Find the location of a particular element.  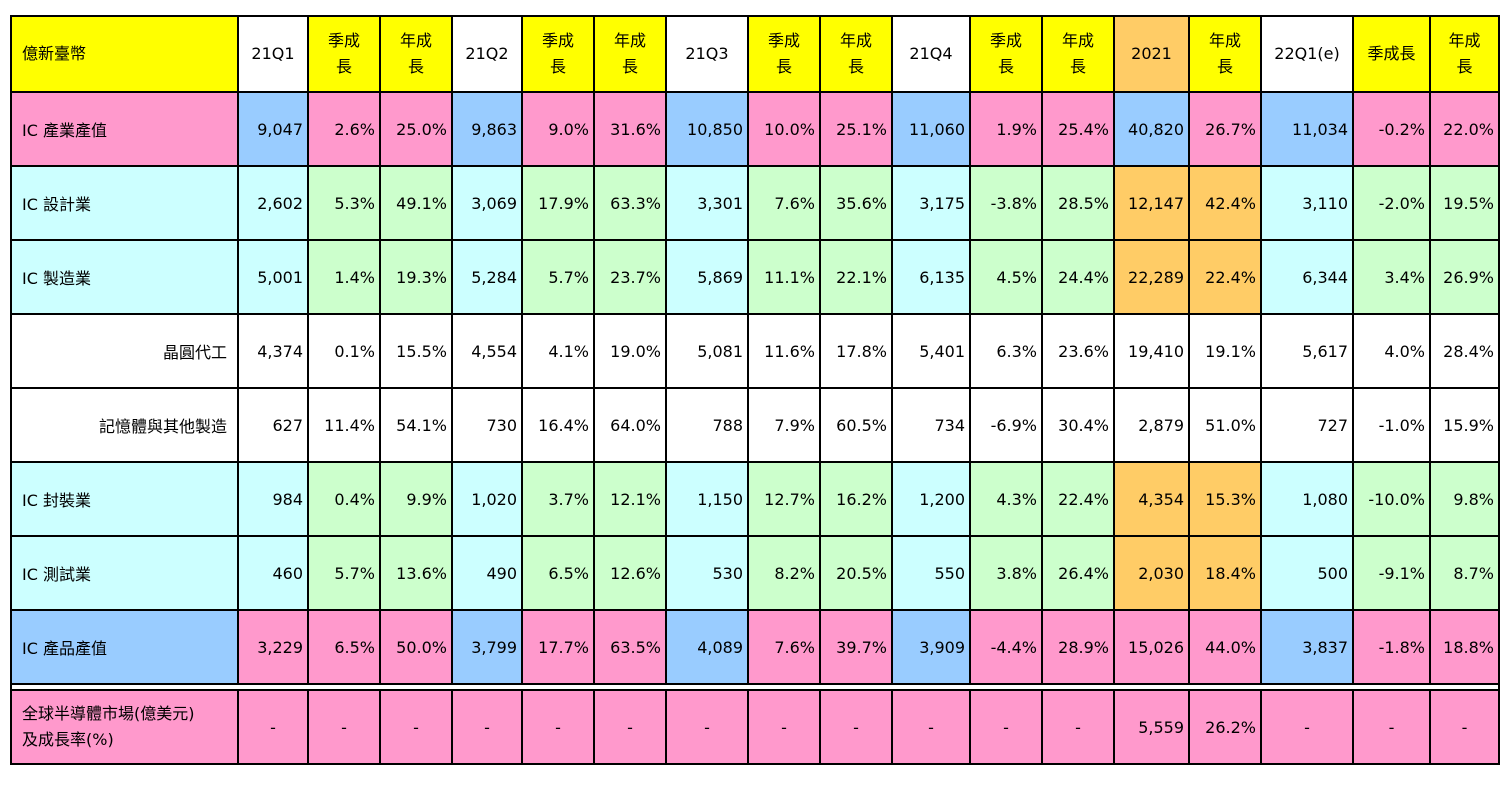

row-label: IC 測試業 is located at coordinates (124, 573).